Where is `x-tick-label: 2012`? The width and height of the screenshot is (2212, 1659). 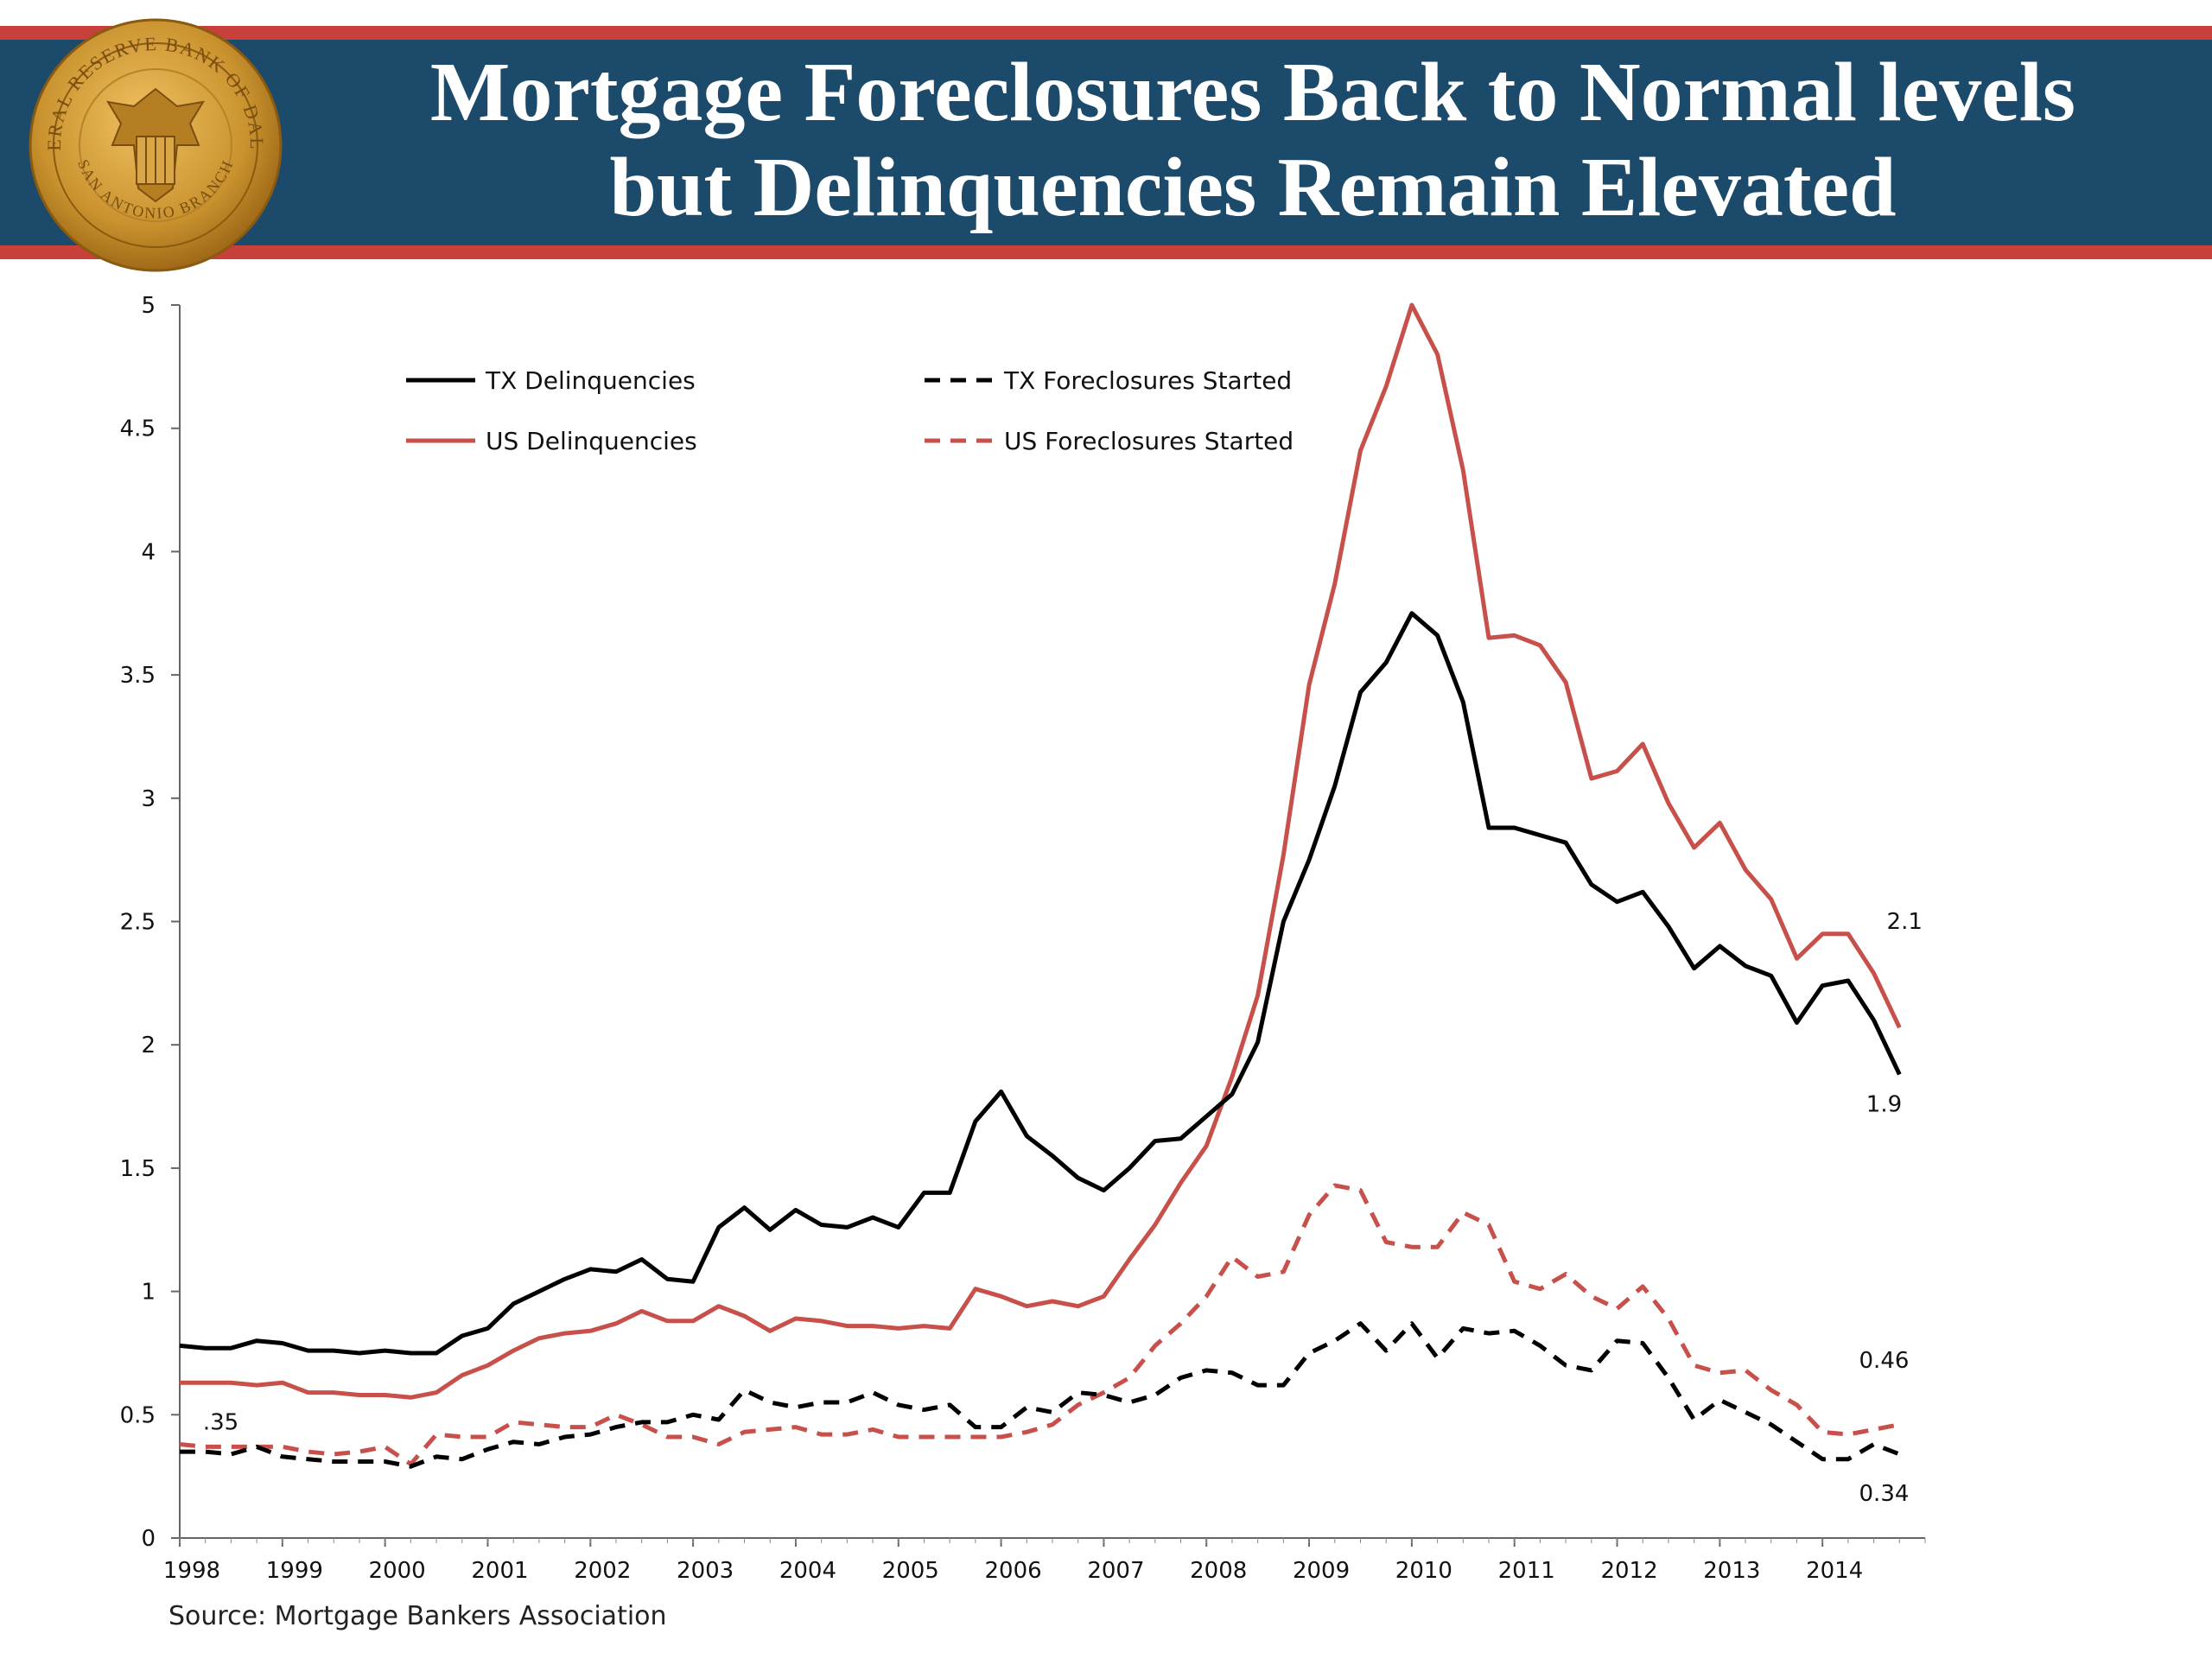 x-tick-label: 2012 is located at coordinates (1628, 1571).